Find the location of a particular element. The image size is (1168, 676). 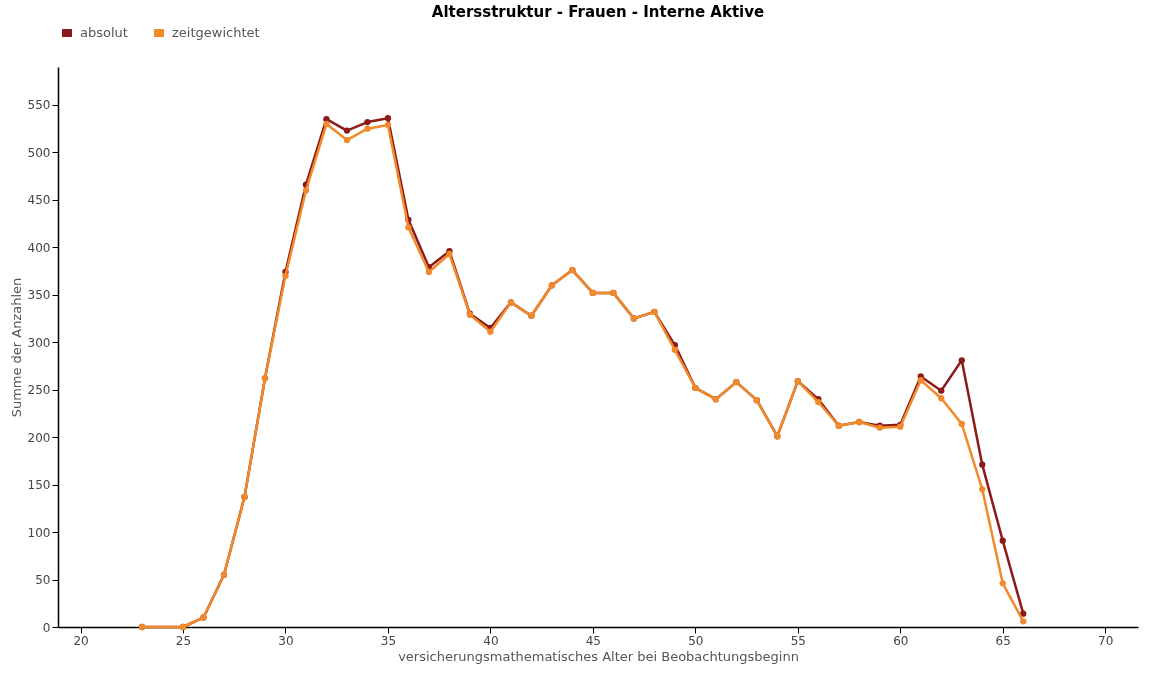

y-tick-label: 300 is located at coordinates (39, 342).